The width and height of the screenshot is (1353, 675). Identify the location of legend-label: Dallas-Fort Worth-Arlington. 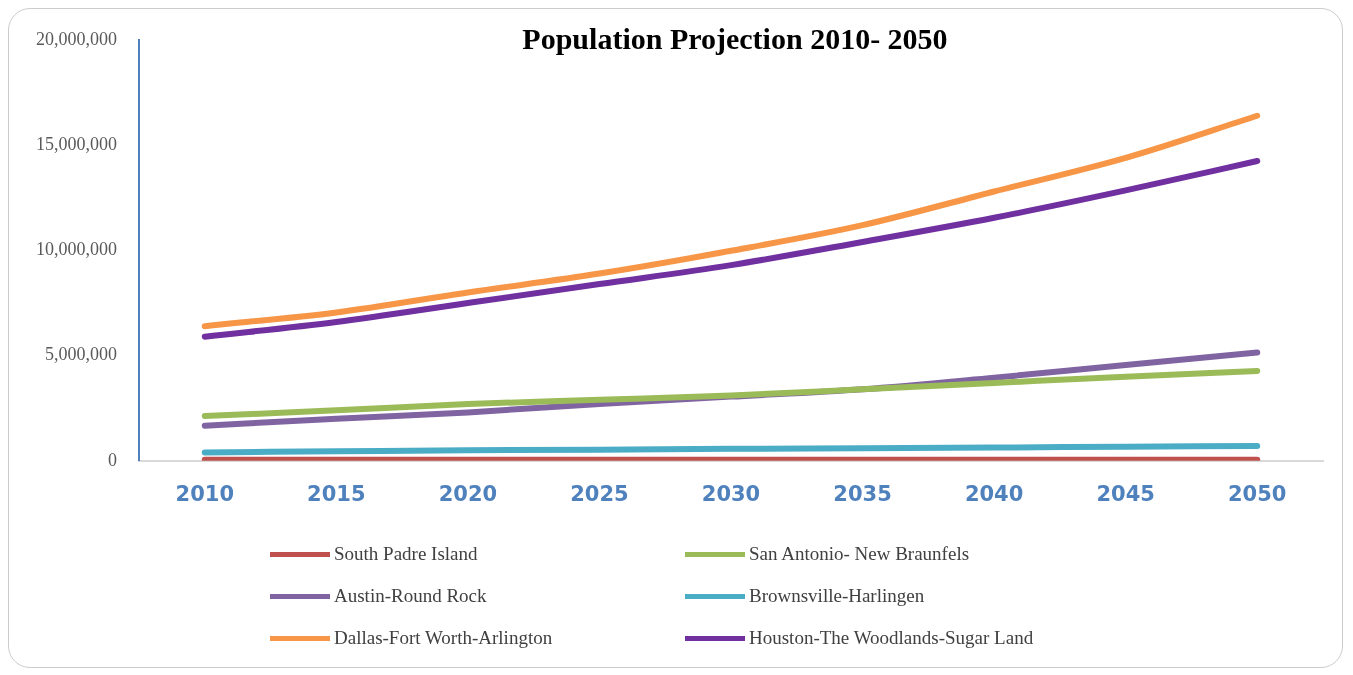
(443, 638).